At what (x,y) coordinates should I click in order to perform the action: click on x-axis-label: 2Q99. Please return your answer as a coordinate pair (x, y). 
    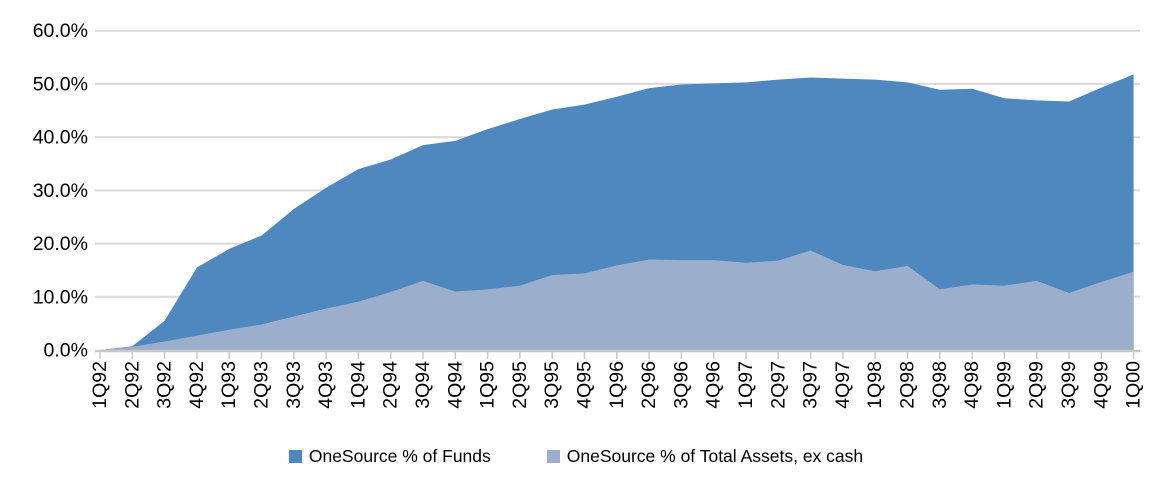
    Looking at the image, I should click on (1037, 385).